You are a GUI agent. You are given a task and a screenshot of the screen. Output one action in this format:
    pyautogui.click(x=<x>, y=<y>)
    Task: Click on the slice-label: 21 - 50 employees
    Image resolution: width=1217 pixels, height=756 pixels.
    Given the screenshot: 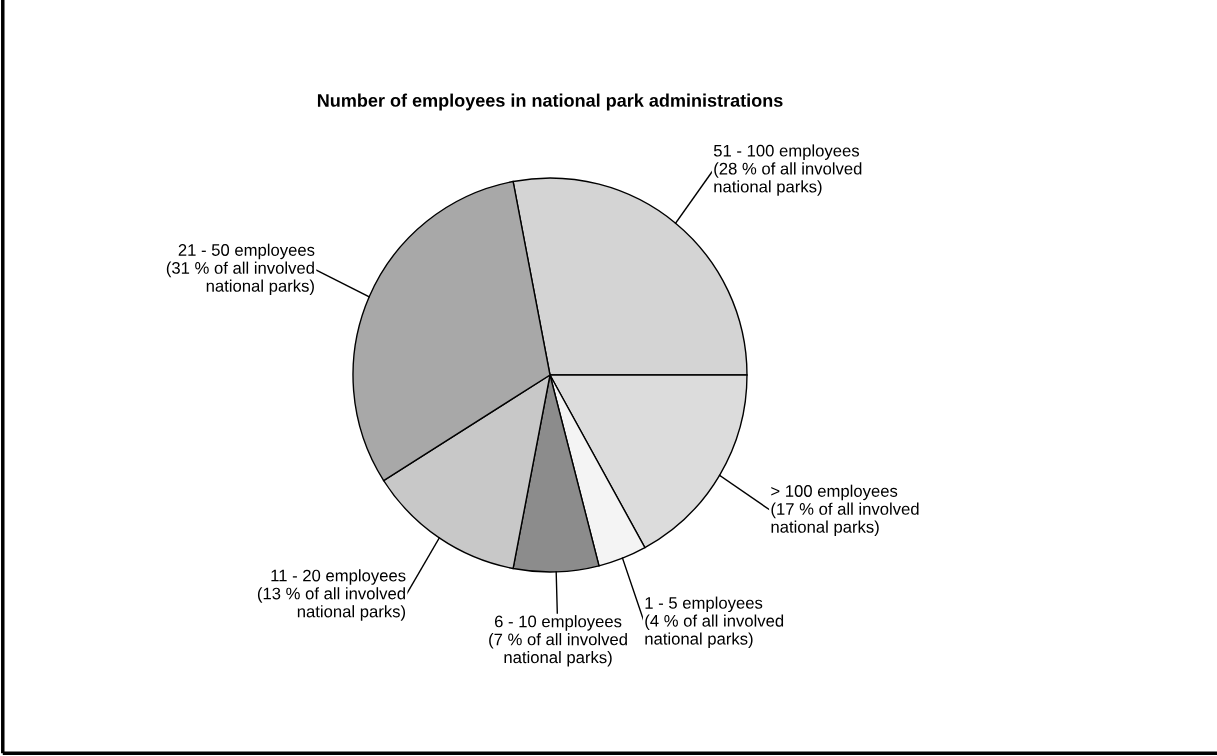 What is the action you would take?
    pyautogui.click(x=246, y=251)
    